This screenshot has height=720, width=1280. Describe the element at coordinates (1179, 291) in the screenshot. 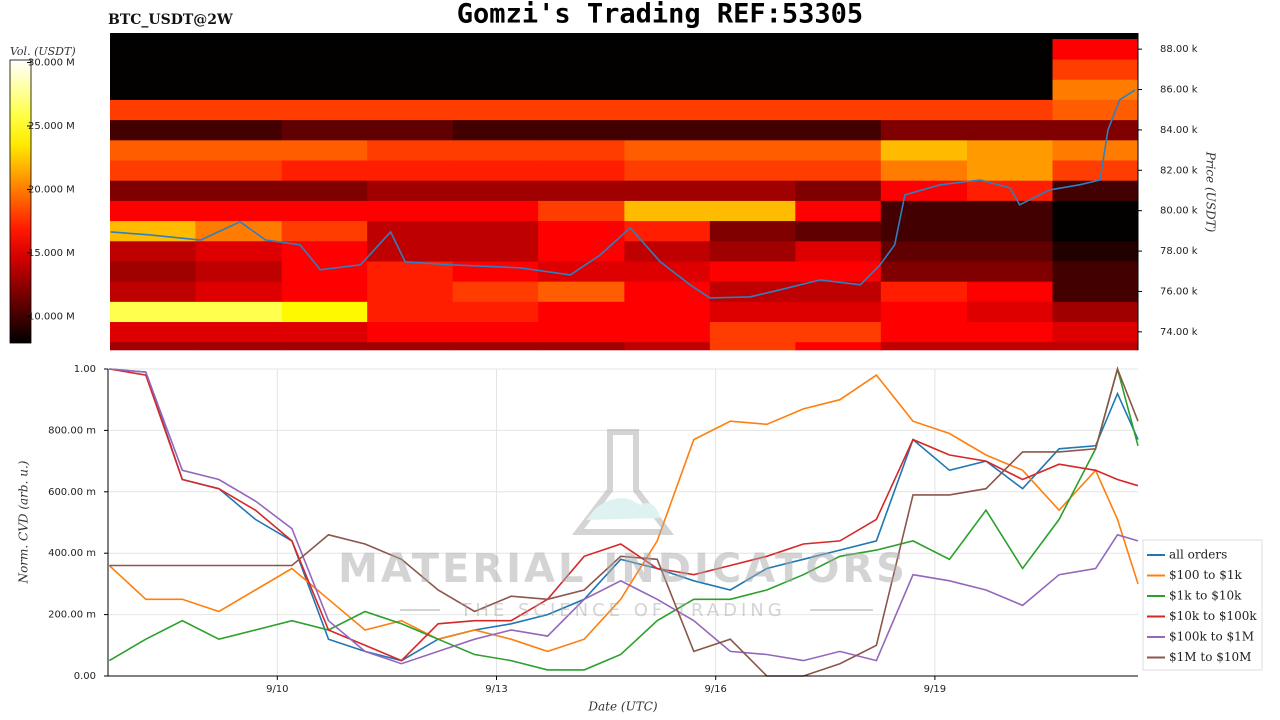

I see `y-tick-label: 76.00 k` at that location.